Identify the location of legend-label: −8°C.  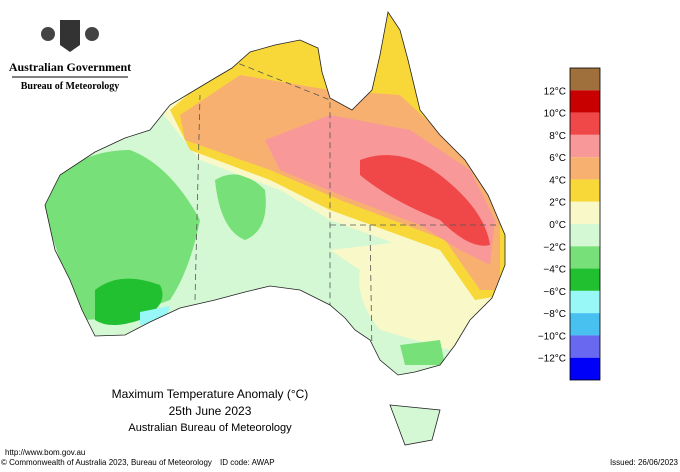
(554, 314).